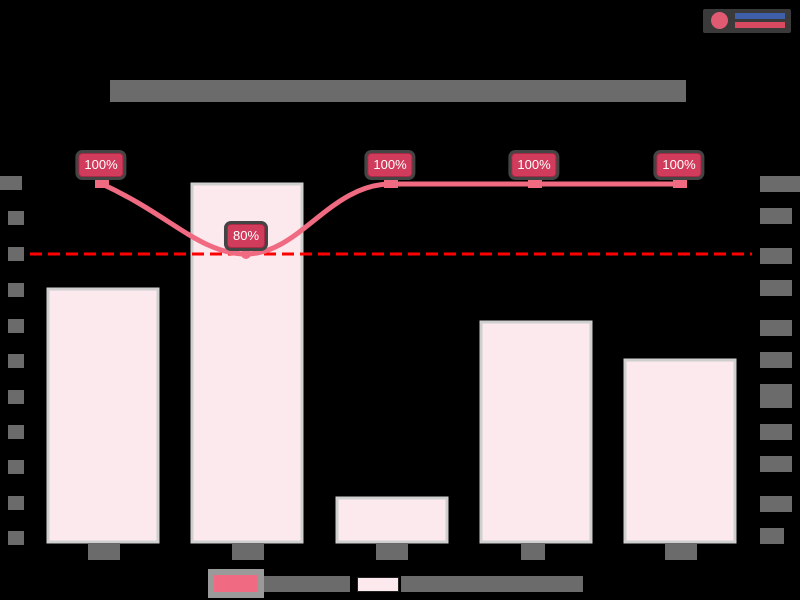 The image size is (800, 600). I want to click on legend-bar-label, so click(492, 584).